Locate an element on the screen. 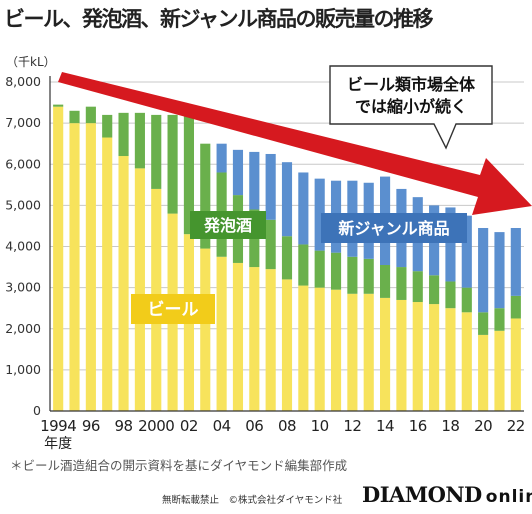 The image size is (532, 514). x-axis-label: 年度 is located at coordinates (58, 444).